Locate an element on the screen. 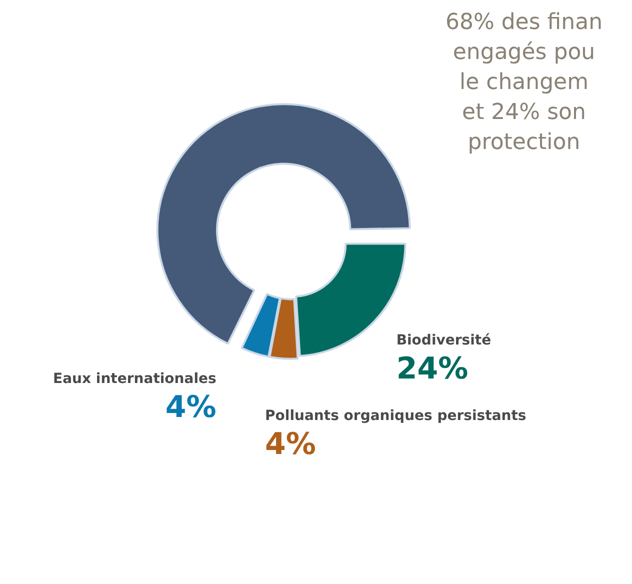 This screenshot has height=584, width=632. slice-label: Biodiversité is located at coordinates (444, 340).